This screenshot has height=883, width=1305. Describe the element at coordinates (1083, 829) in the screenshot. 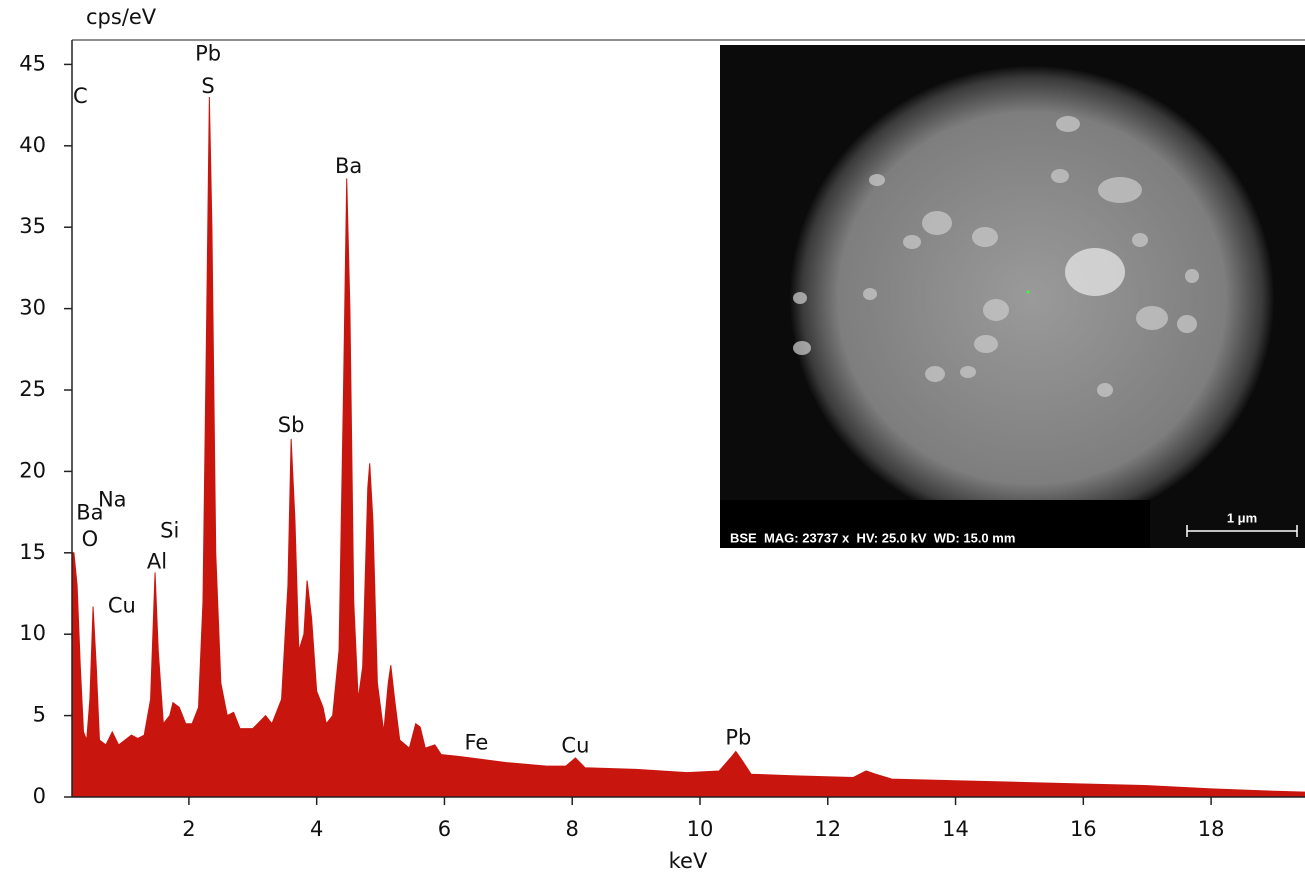

I see `x-tick-label: 16` at that location.